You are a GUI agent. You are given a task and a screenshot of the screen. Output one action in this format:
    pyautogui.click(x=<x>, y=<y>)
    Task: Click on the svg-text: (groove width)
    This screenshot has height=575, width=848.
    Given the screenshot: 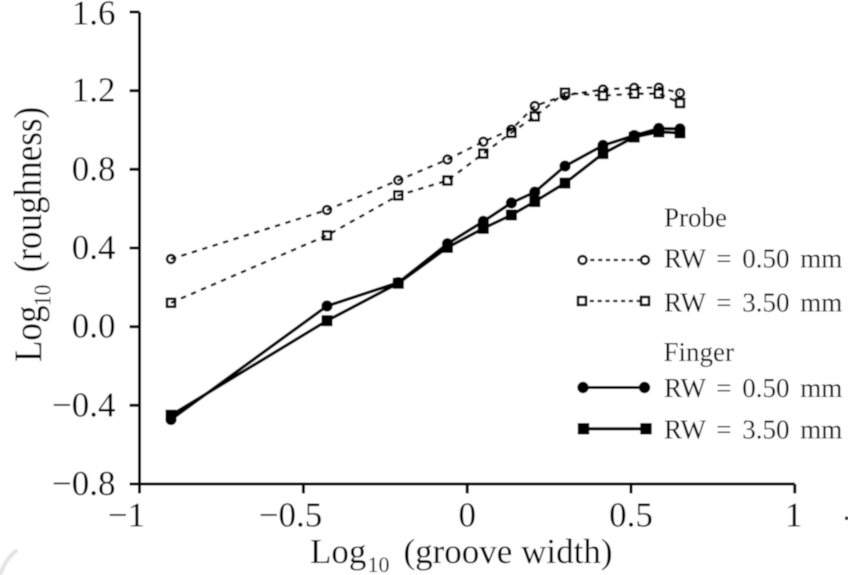 What is the action you would take?
    pyautogui.click(x=508, y=551)
    